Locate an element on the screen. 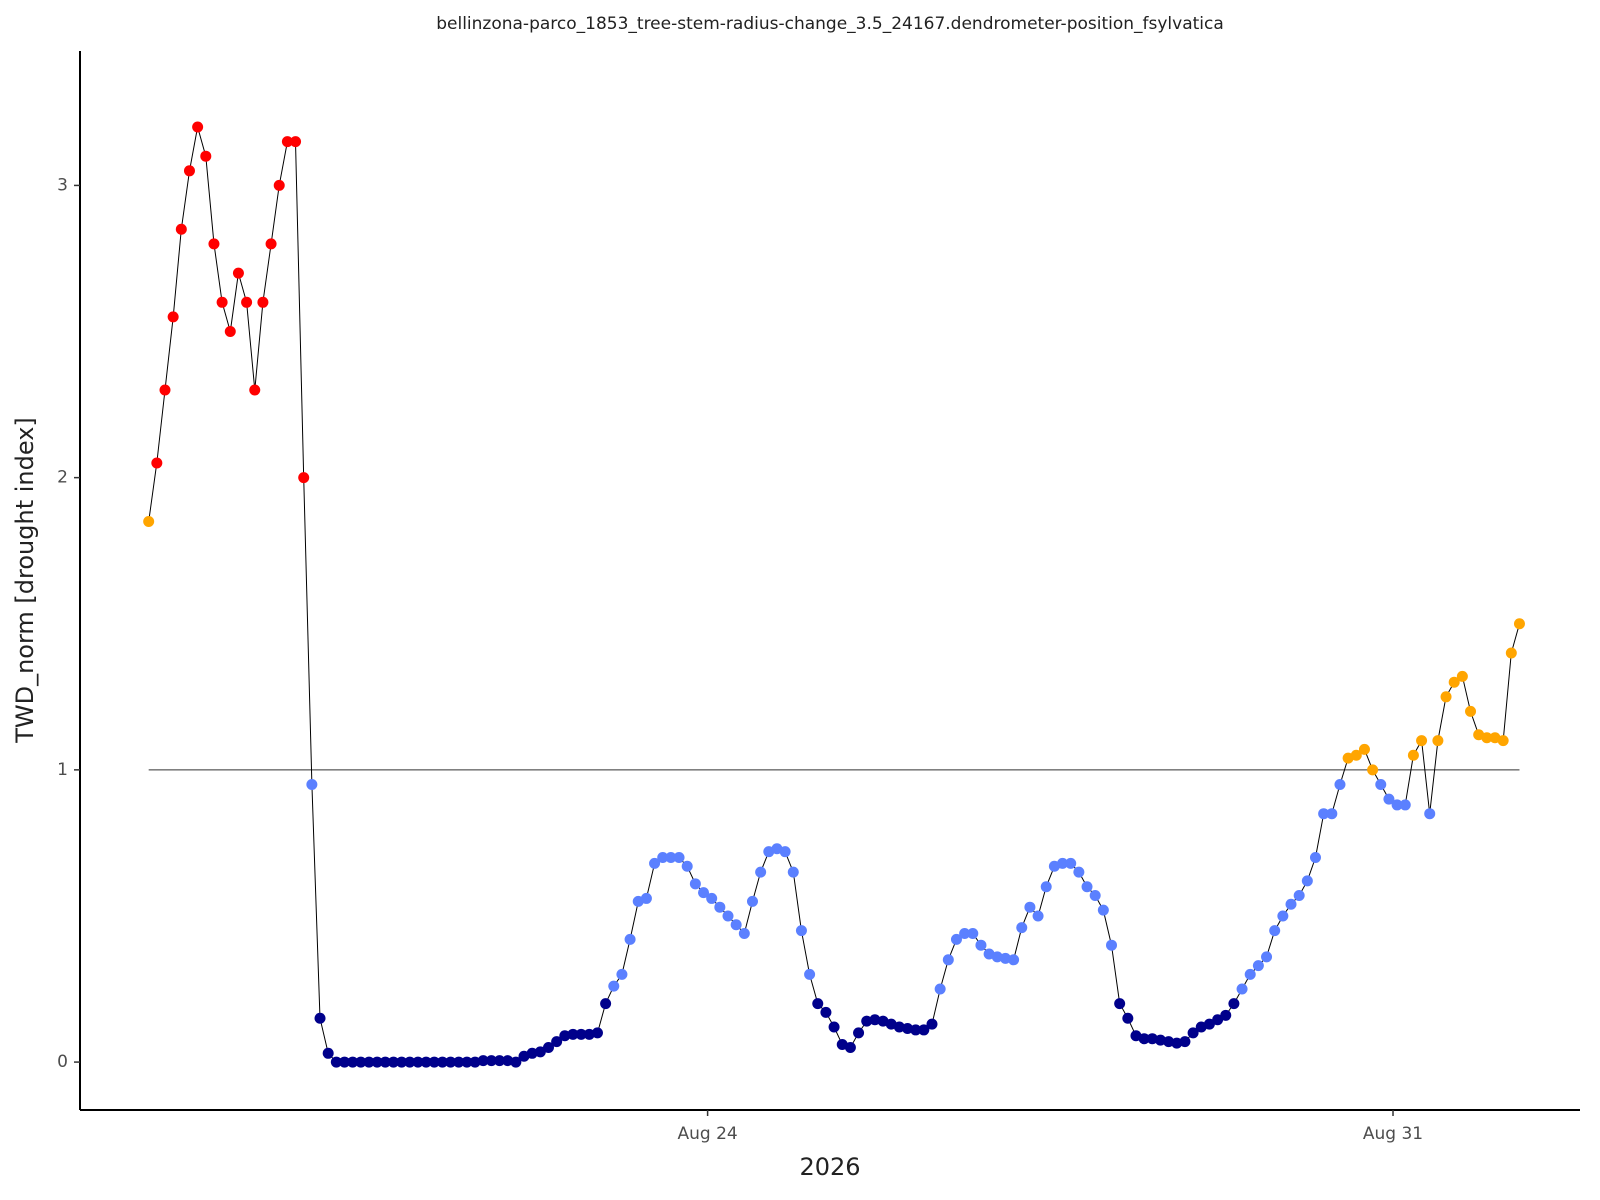  x-tick-label: Aug 24 is located at coordinates (707, 1134).